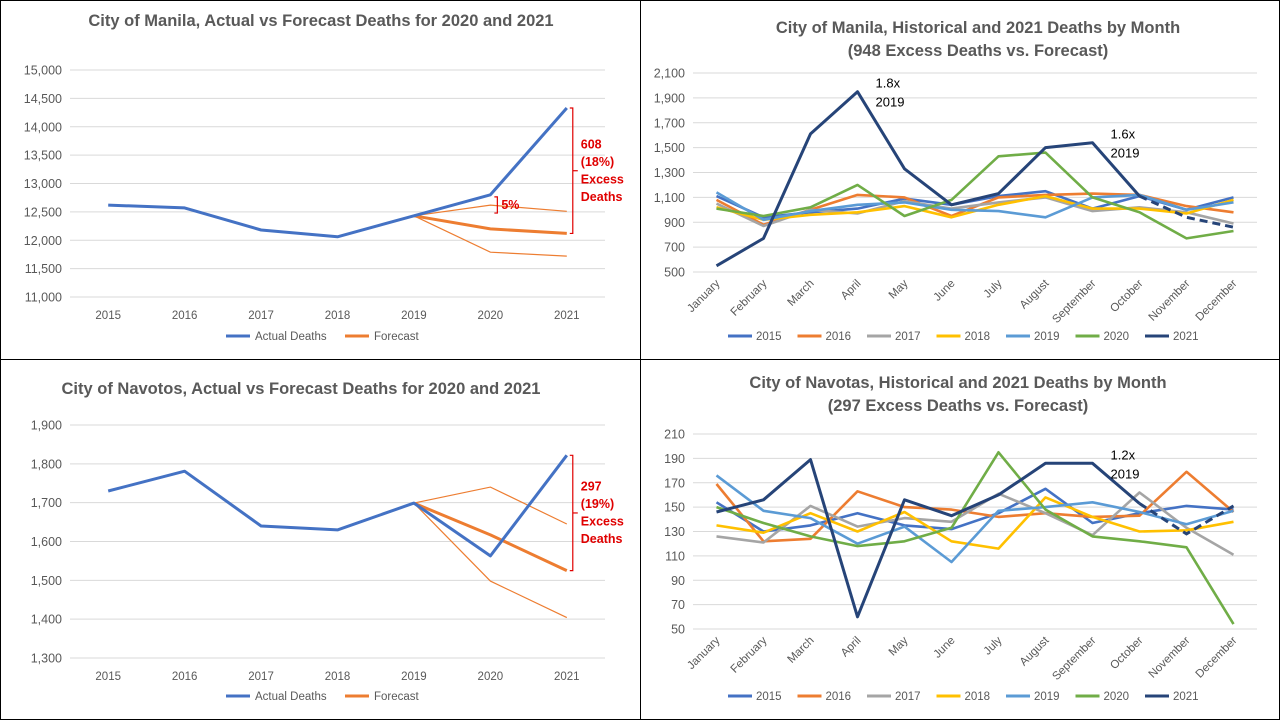 The image size is (1280, 721). What do you see at coordinates (46, 620) in the screenshot?
I see `y-tick-label: 1,400` at bounding box center [46, 620].